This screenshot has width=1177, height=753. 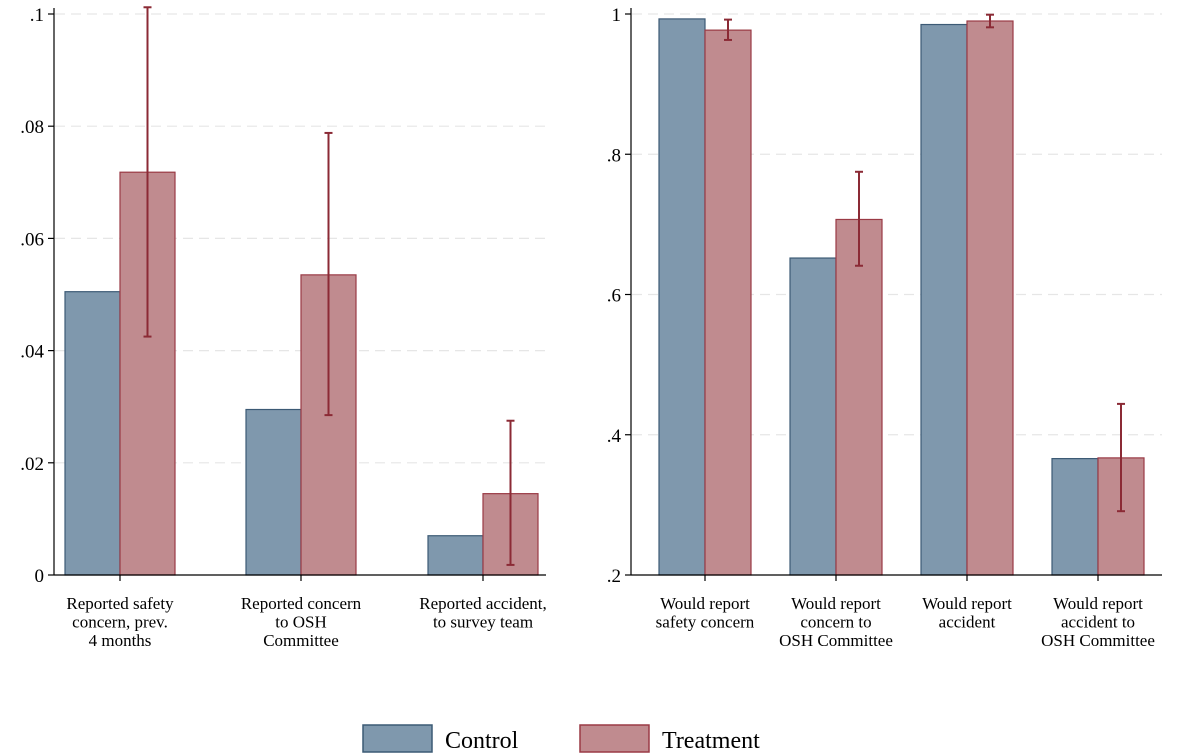 I want to click on x-tick-label: to survey team, so click(x=483, y=622).